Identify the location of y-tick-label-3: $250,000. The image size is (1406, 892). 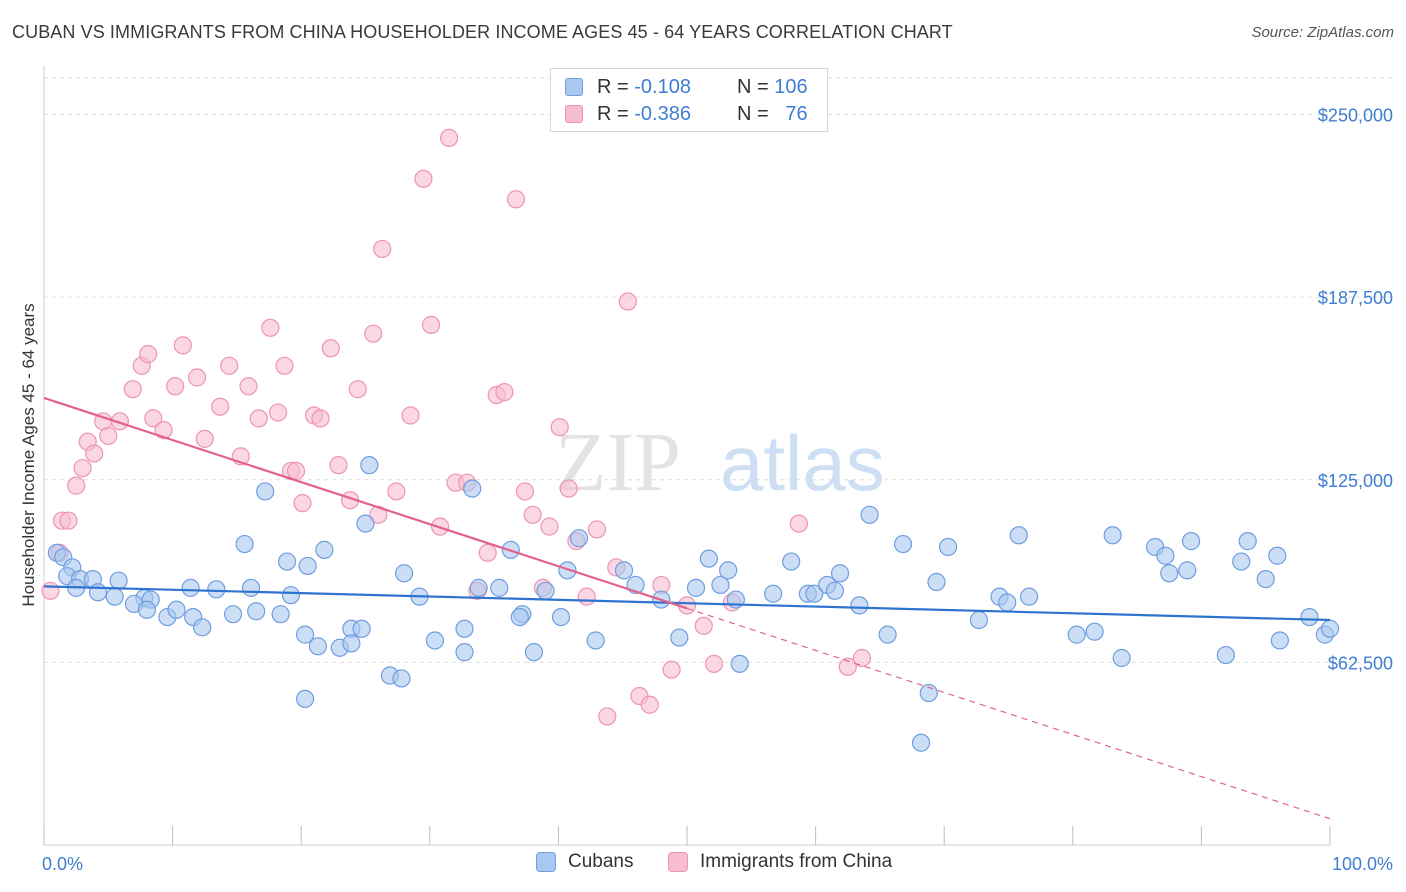
(1355, 116).